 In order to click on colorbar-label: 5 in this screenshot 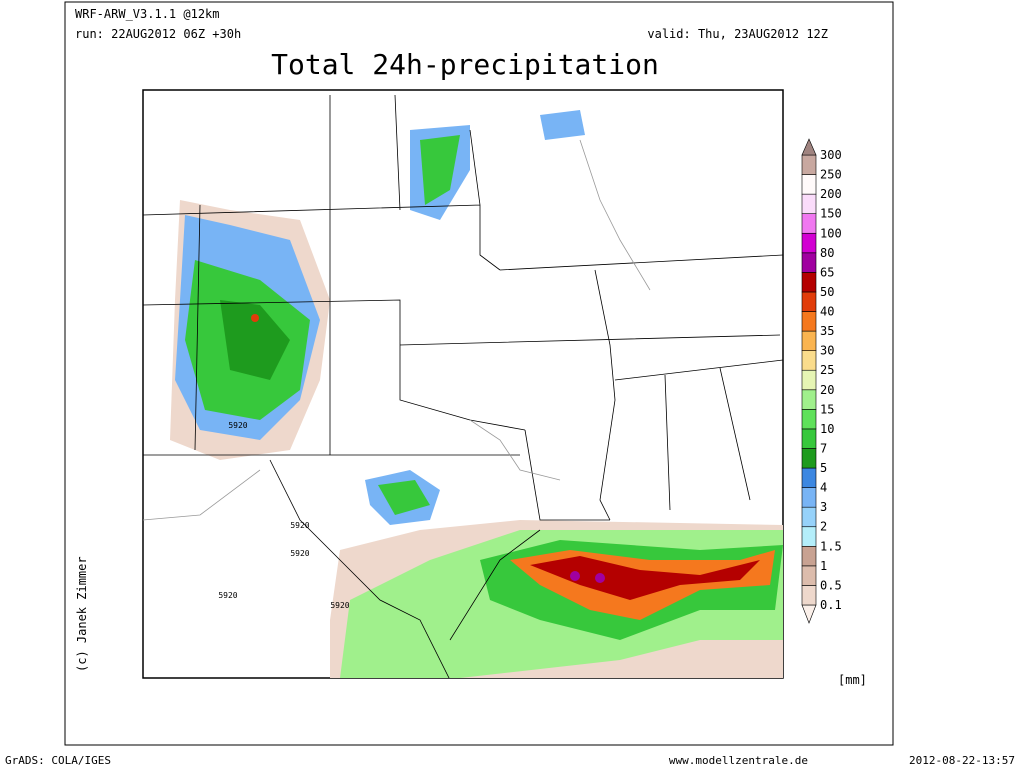, I will do `click(823, 468)`.